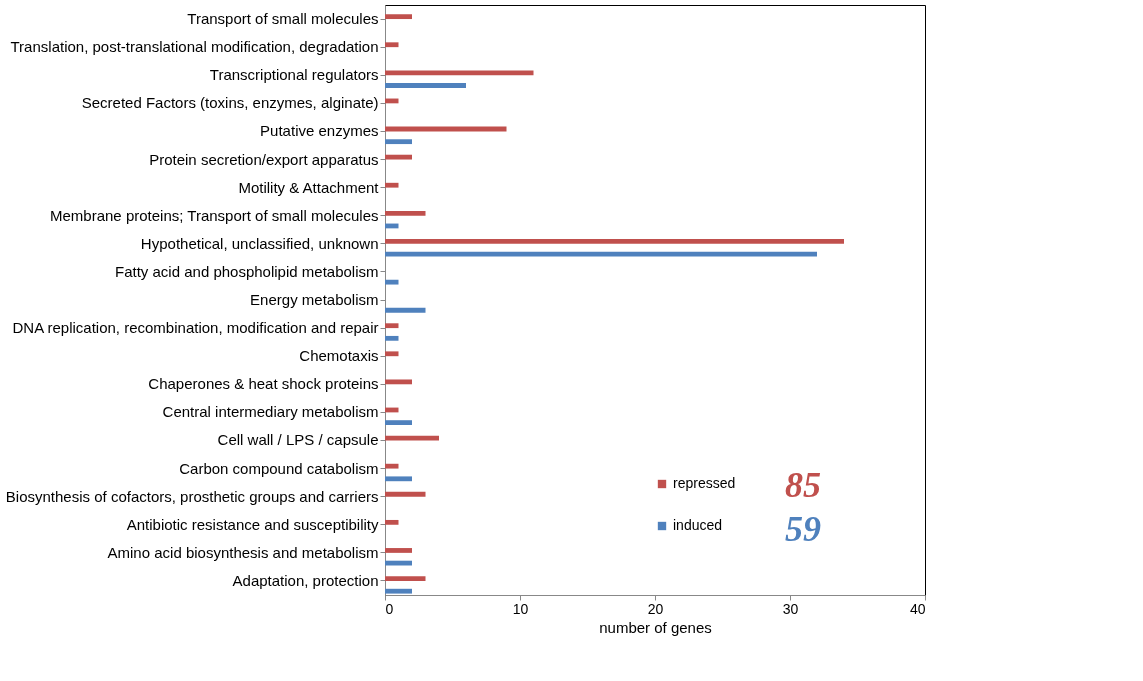 This screenshot has width=1143, height=681. What do you see at coordinates (305, 580) in the screenshot?
I see `y-tick-label: Adaptation, protection` at bounding box center [305, 580].